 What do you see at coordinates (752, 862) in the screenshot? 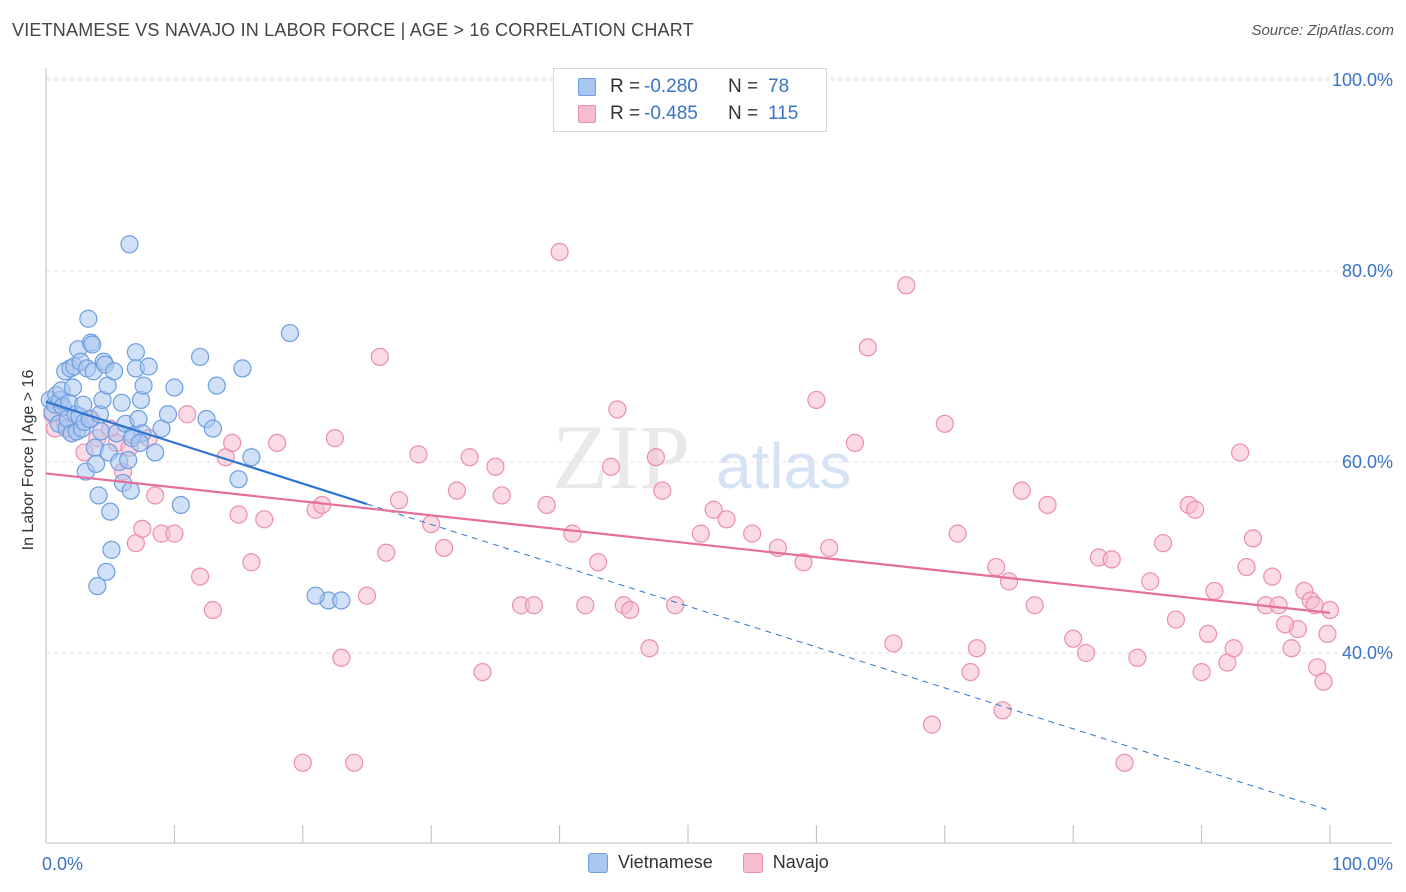
I see `legend-swatch-navajo` at bounding box center [752, 862].